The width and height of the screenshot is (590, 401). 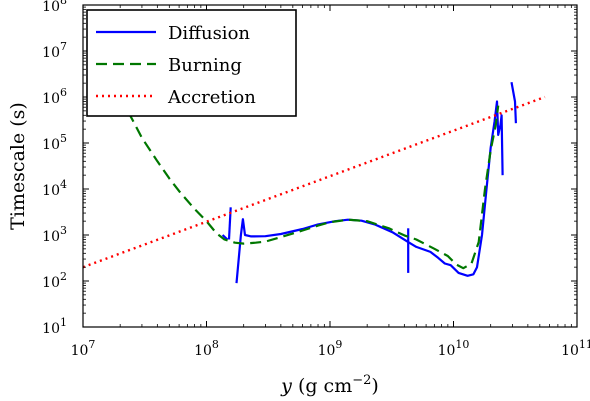 I want to click on y-axis-label: Timescale (s), so click(x=18, y=166).